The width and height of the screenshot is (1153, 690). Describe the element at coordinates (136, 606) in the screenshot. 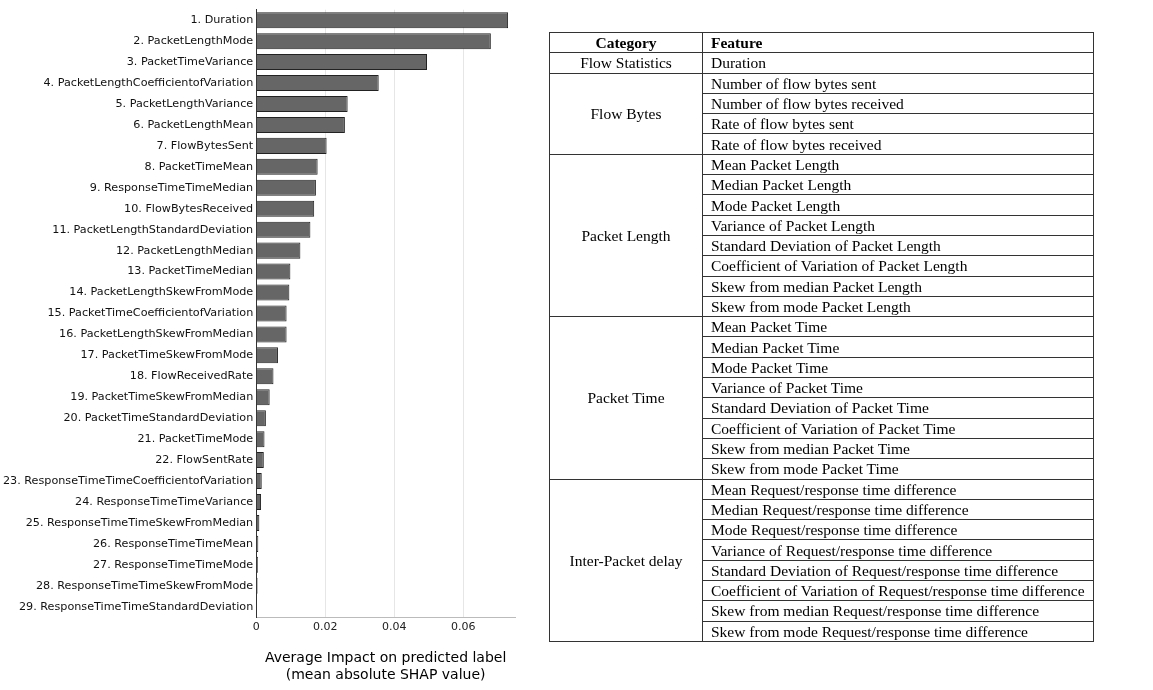

I see `y-tick-label: 29. ResponseTimeTimeStandardDeviation` at that location.